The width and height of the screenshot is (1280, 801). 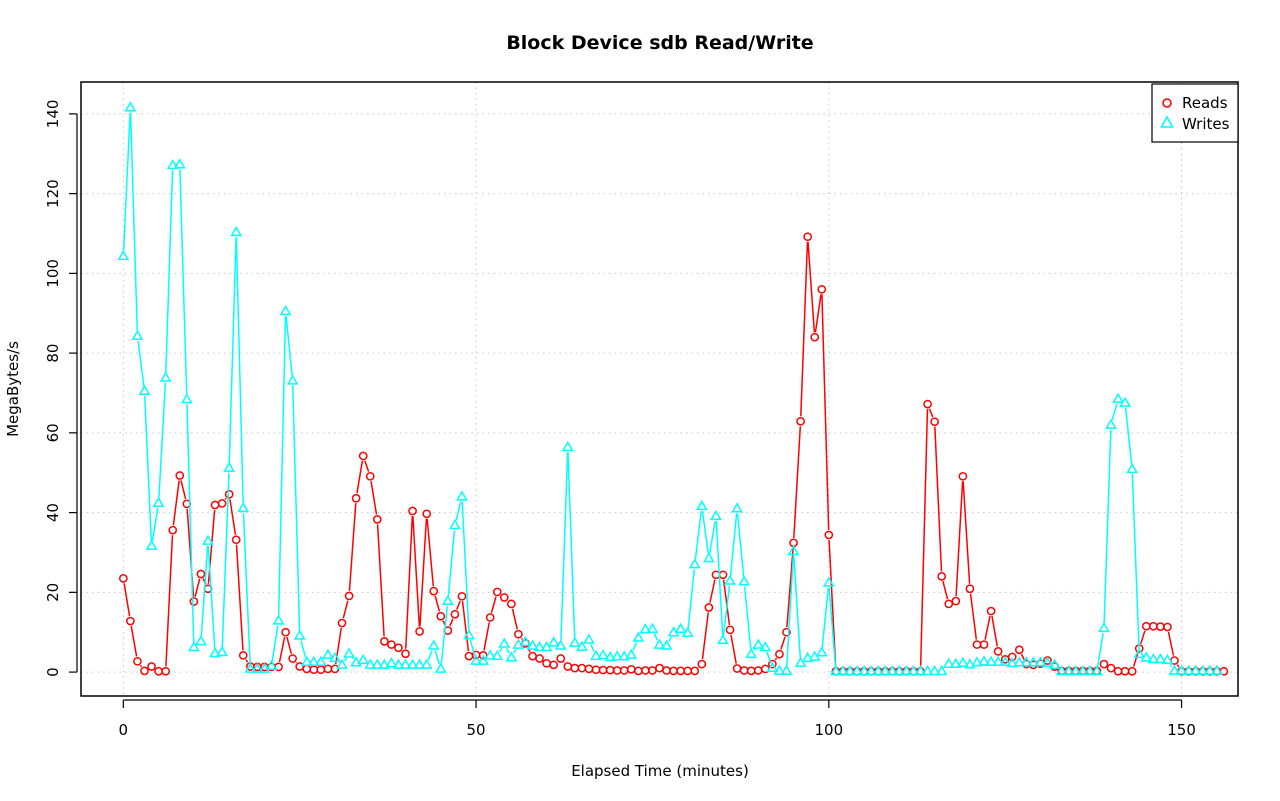 I want to click on legend-marker-reads, so click(x=1167, y=103).